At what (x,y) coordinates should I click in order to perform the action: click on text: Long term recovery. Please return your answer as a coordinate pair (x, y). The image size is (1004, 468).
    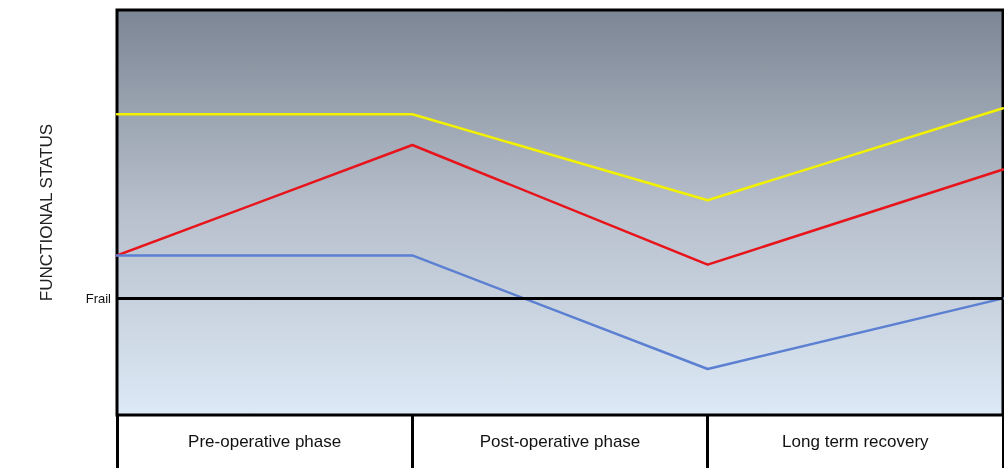
    Looking at the image, I should click on (856, 441).